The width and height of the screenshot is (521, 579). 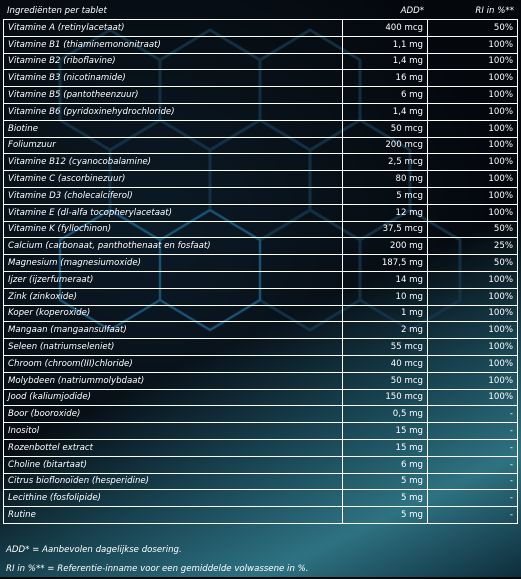 I want to click on ingredient-amount: 1,1 mg, so click(x=385, y=45).